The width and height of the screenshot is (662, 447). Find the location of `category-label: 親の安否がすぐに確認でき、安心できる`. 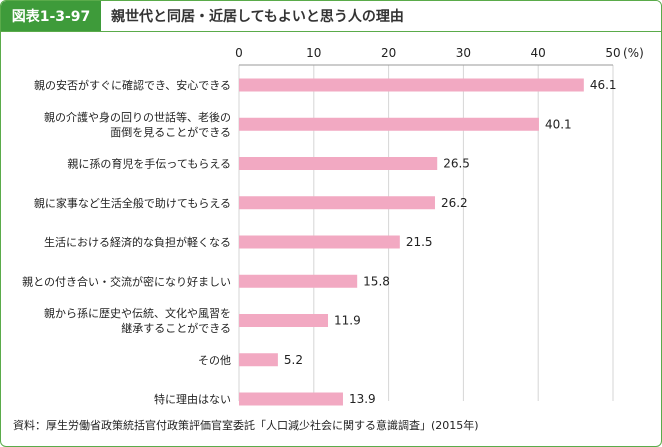

category-label: 親の安否がすぐに確認でき、安心できる is located at coordinates (132, 85).